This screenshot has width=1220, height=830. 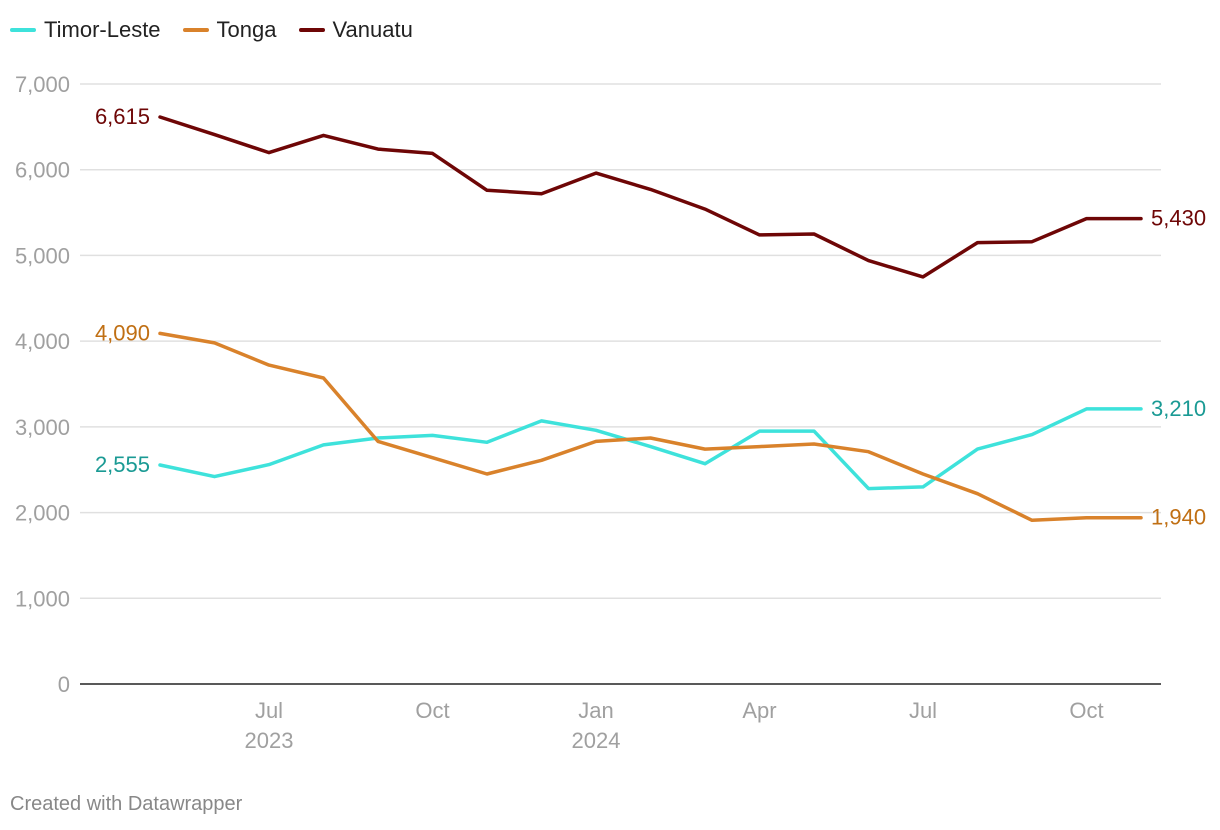 What do you see at coordinates (42, 170) in the screenshot?
I see `y-tick-label: 6,000` at bounding box center [42, 170].